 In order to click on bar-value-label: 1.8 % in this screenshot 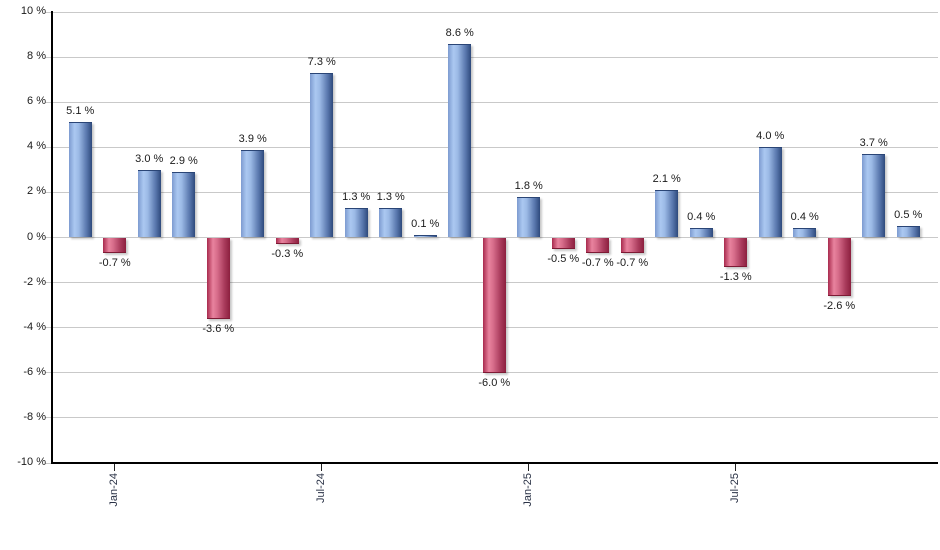, I will do `click(528, 185)`.